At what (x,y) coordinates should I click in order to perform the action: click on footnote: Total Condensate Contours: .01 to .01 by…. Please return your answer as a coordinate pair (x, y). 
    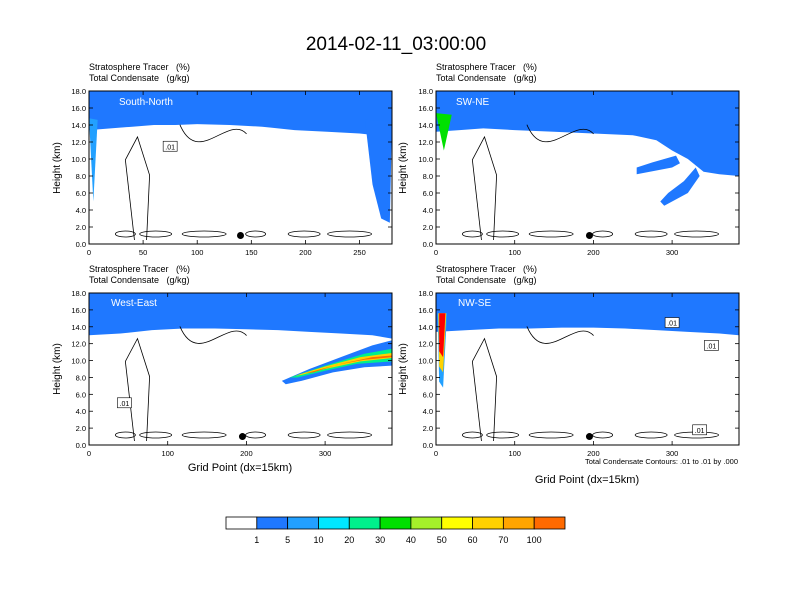
    Looking at the image, I should click on (661, 461).